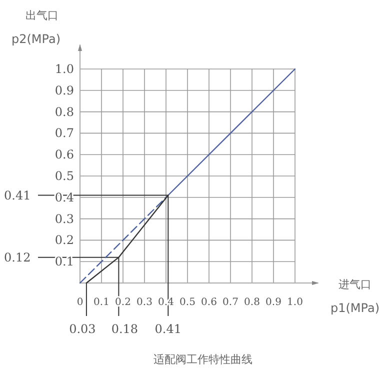  What do you see at coordinates (64, 111) in the screenshot?
I see `y-tick-label: 0.8` at bounding box center [64, 111].